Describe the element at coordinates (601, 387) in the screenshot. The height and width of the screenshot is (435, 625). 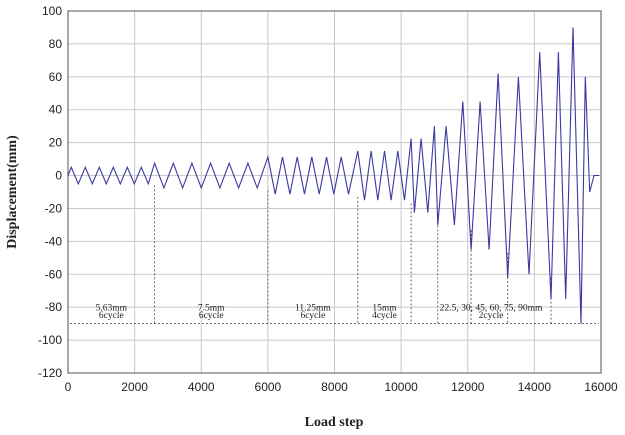
I see `x-tick-label: 16000` at that location.